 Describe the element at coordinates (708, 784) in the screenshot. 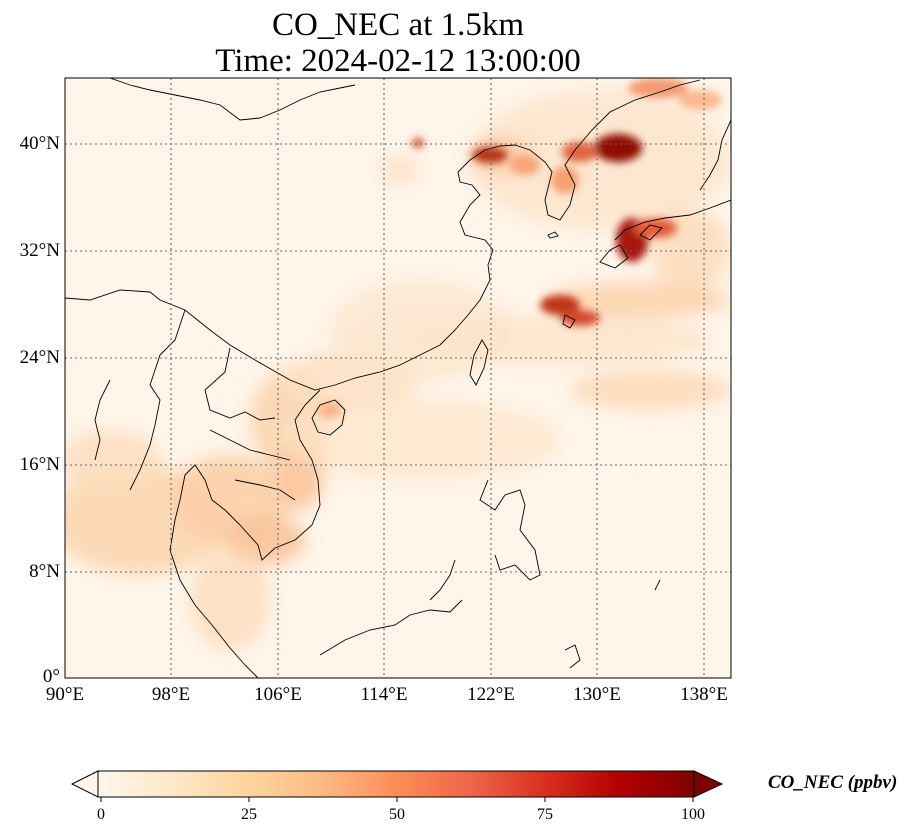

I see `colorbar-extend-max` at that location.